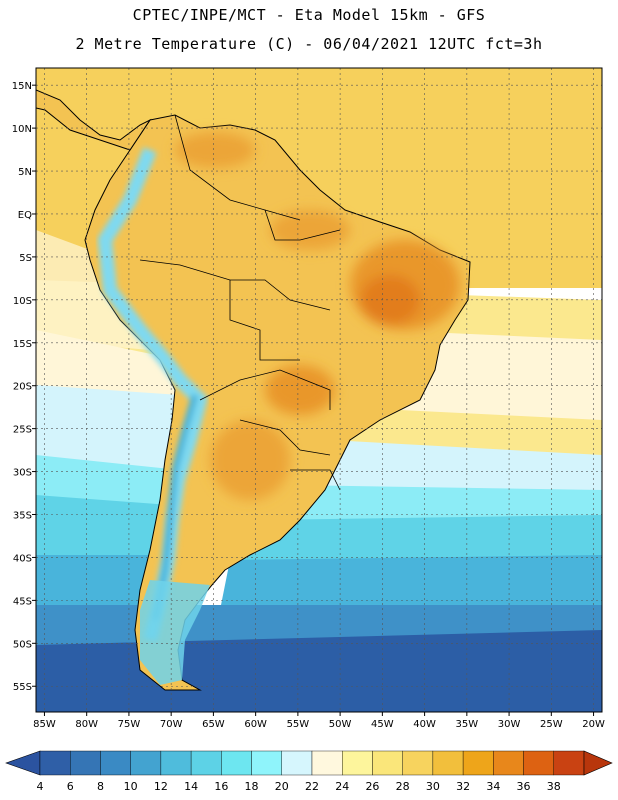 The height and width of the screenshot is (800, 618). Describe the element at coordinates (252, 786) in the screenshot. I see `legend-tick-label: 18` at that location.